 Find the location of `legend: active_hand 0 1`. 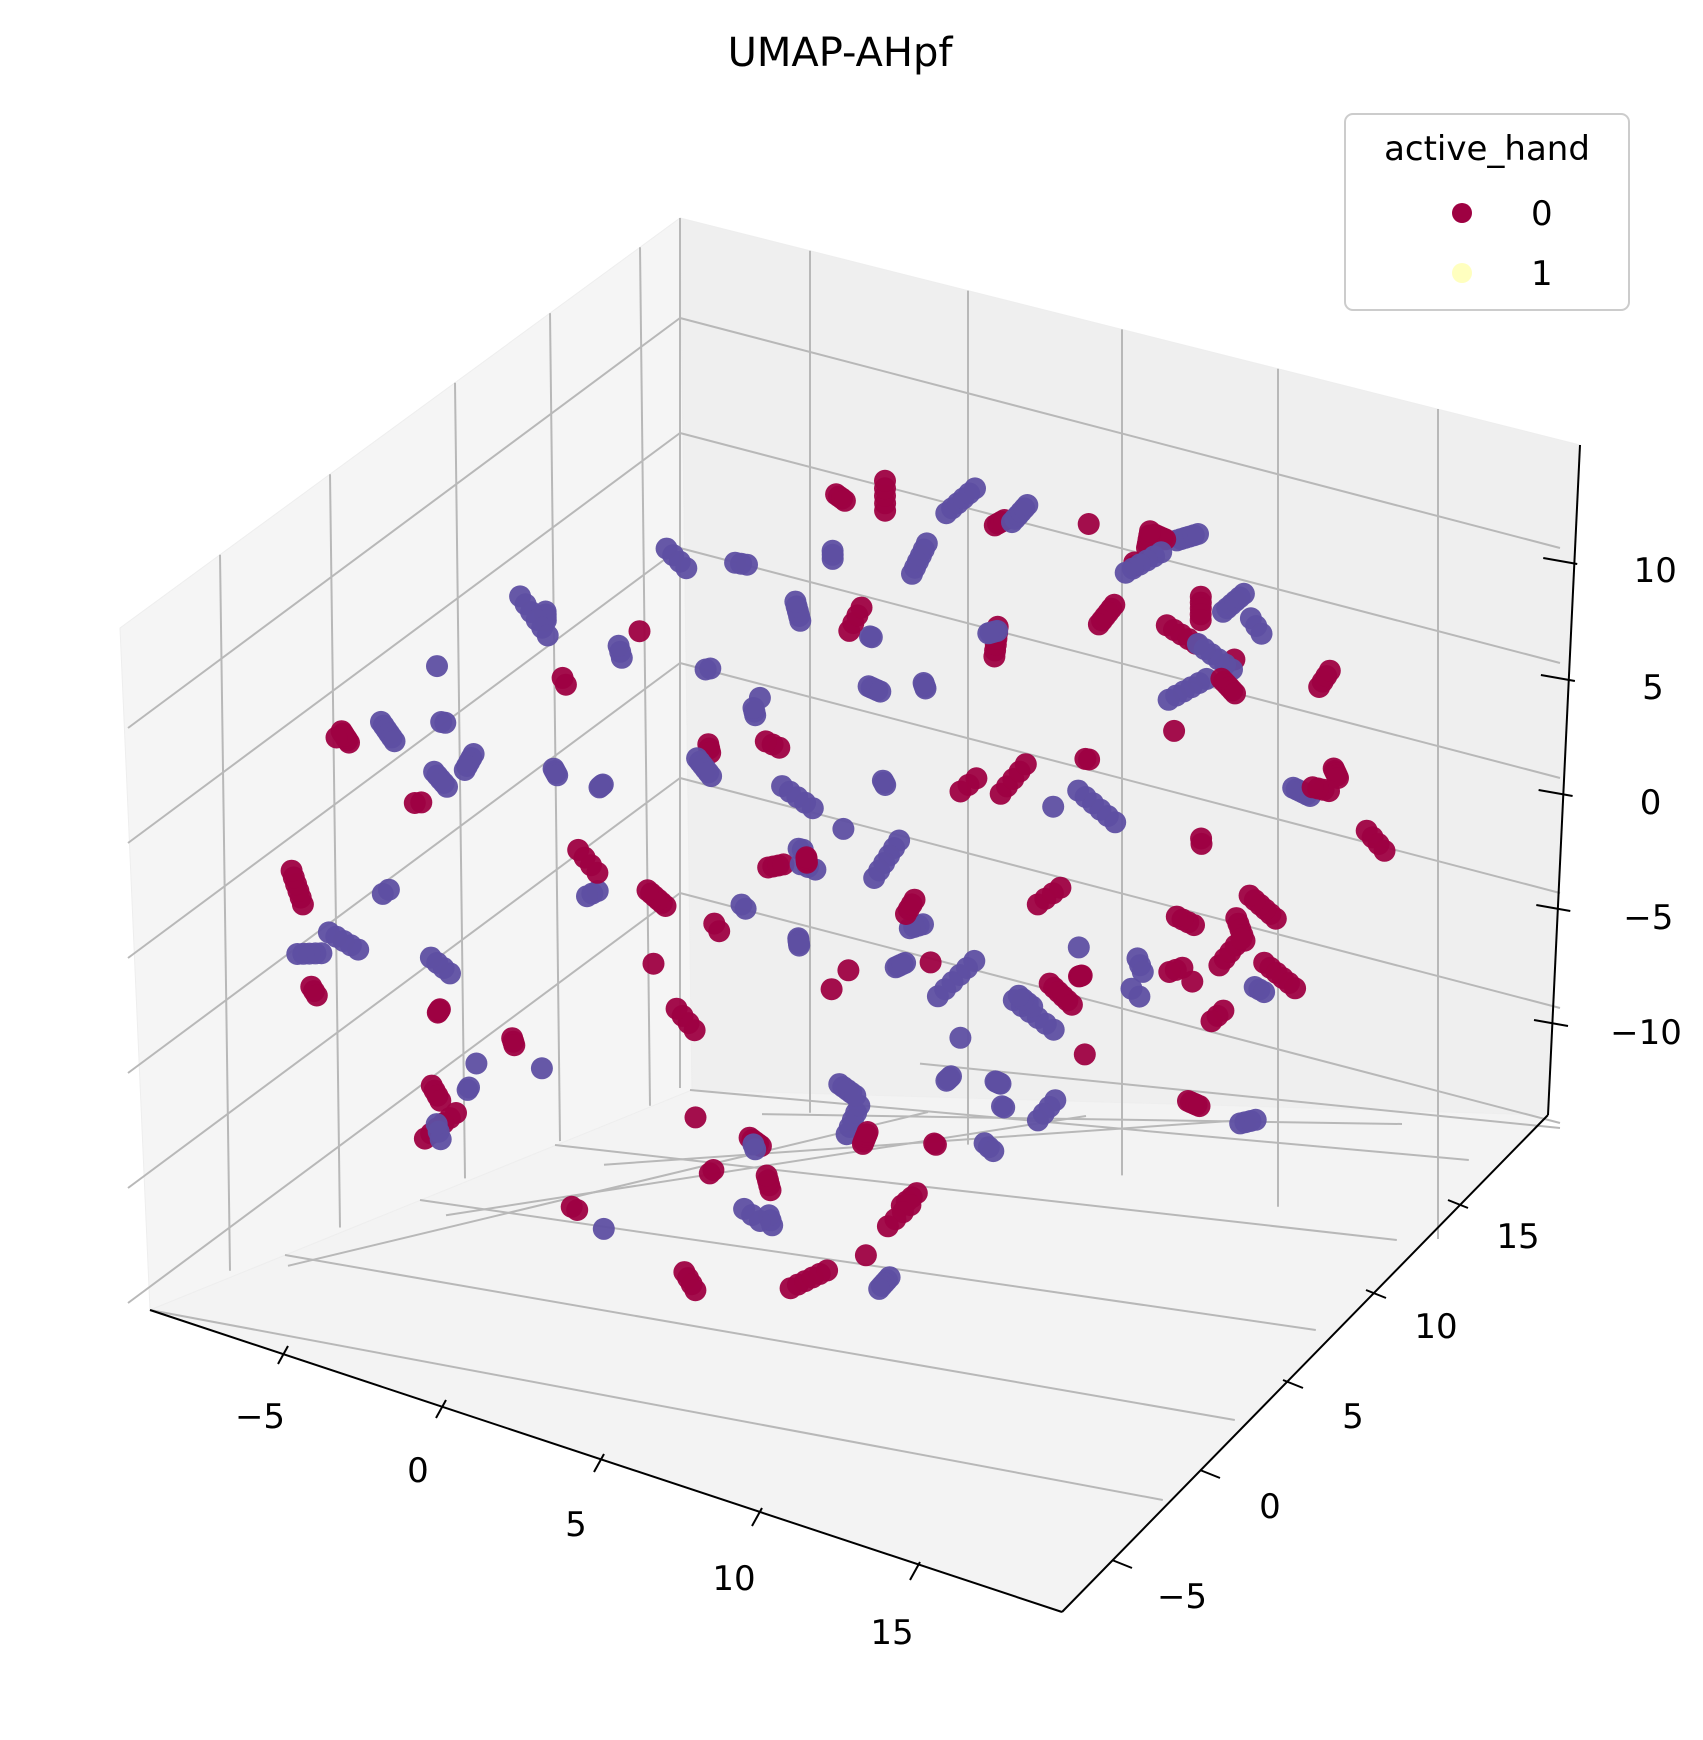

legend: active_hand 0 1 is located at coordinates (1487, 212).